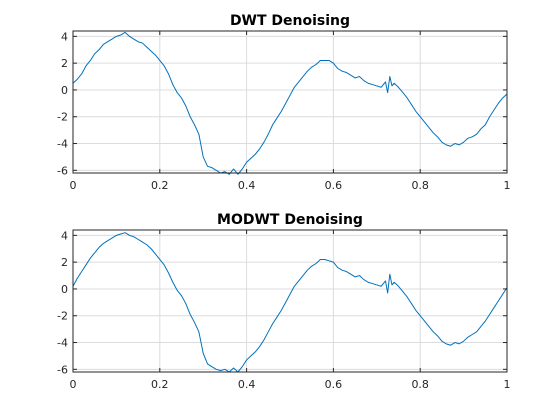  What do you see at coordinates (290, 21) in the screenshot?
I see `chart-title: DWT Denoising` at bounding box center [290, 21].